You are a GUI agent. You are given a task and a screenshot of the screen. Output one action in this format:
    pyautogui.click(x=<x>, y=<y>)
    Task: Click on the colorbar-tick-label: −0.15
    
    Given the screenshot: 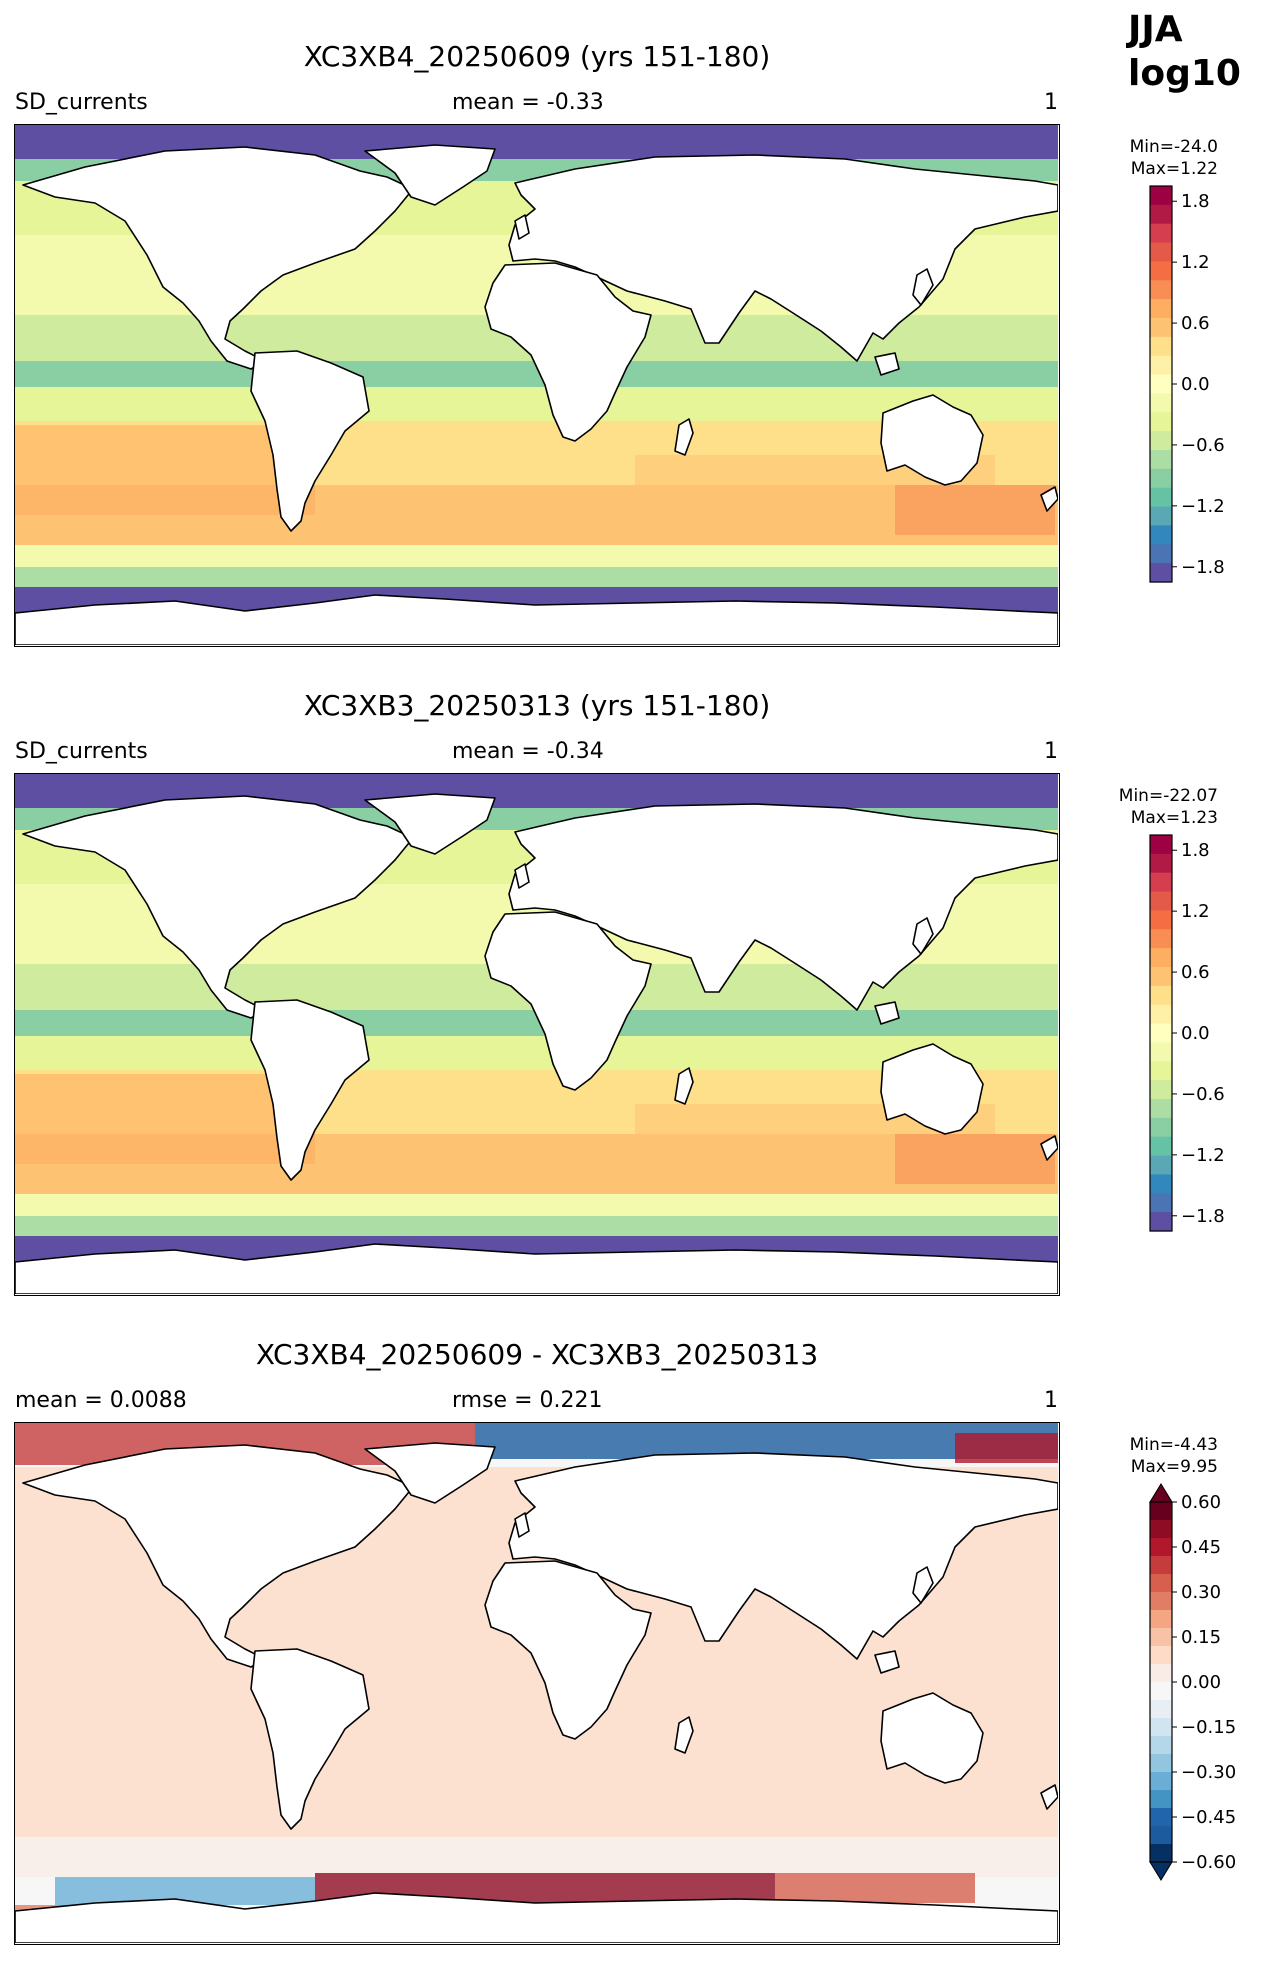 What is the action you would take?
    pyautogui.click(x=1208, y=1727)
    